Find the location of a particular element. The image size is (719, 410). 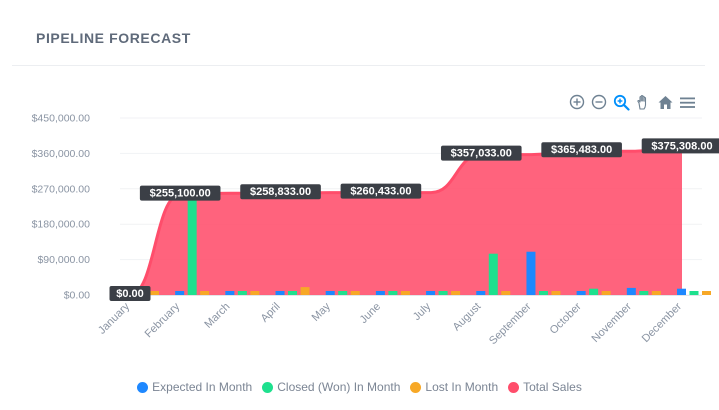

data-label: $375,308.00 is located at coordinates (680, 146).